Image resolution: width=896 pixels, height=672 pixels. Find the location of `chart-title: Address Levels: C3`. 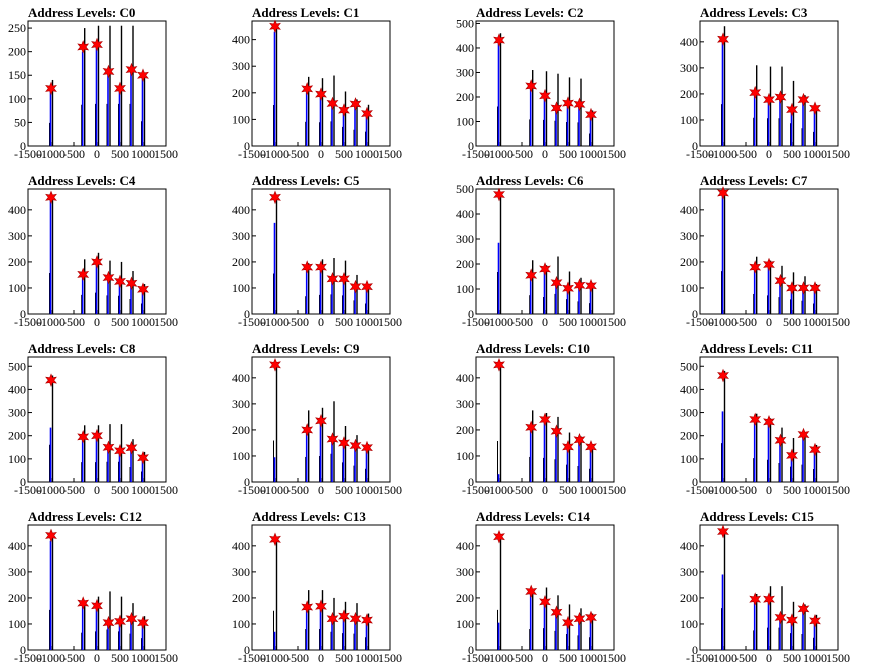

chart-title: Address Levels: C3 is located at coordinates (754, 12).